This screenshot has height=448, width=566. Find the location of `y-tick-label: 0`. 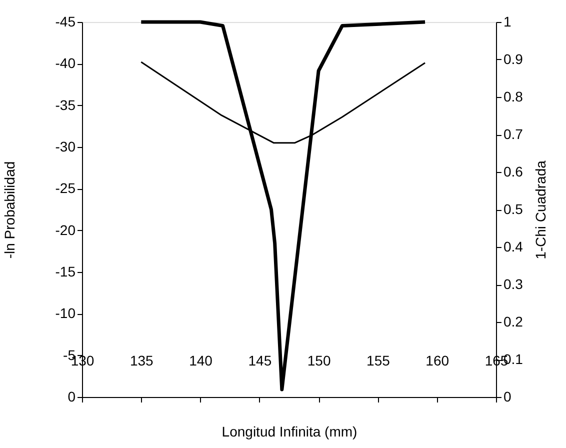

y-tick-label: 0 is located at coordinates (72, 396).